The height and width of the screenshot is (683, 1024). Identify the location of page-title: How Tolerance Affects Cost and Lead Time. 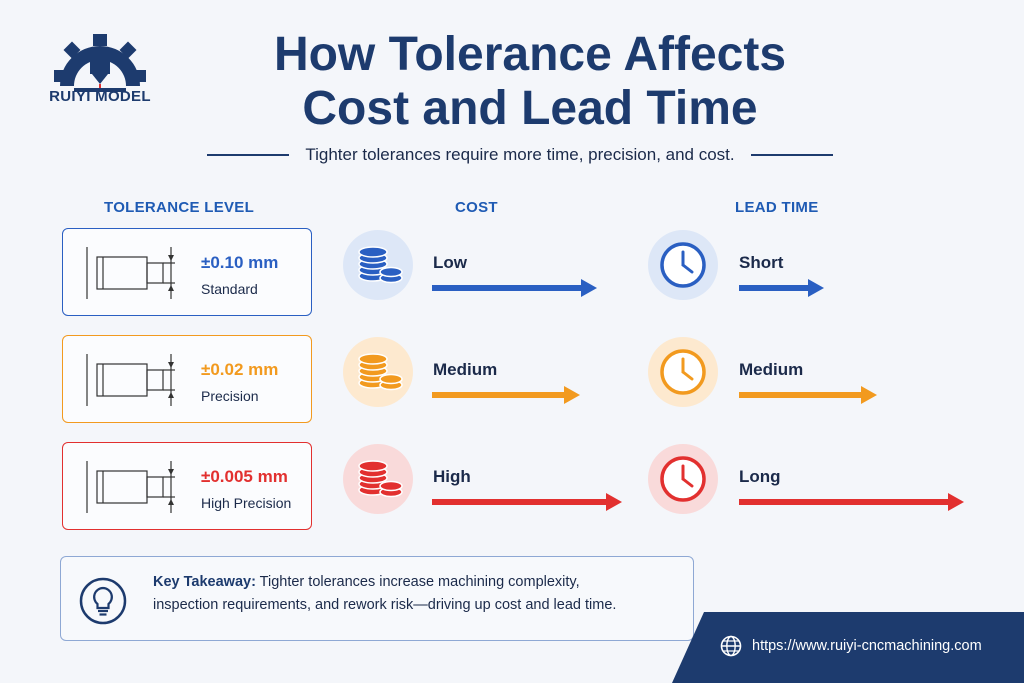
(530, 82).